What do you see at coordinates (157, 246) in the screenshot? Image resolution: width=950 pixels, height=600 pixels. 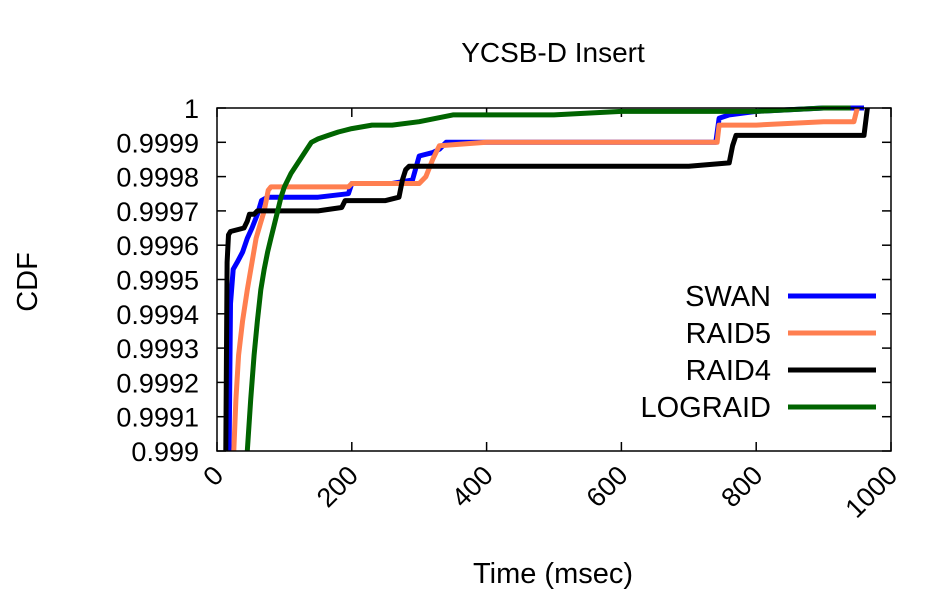 I see `y-tick-label: 0.9996` at bounding box center [157, 246].